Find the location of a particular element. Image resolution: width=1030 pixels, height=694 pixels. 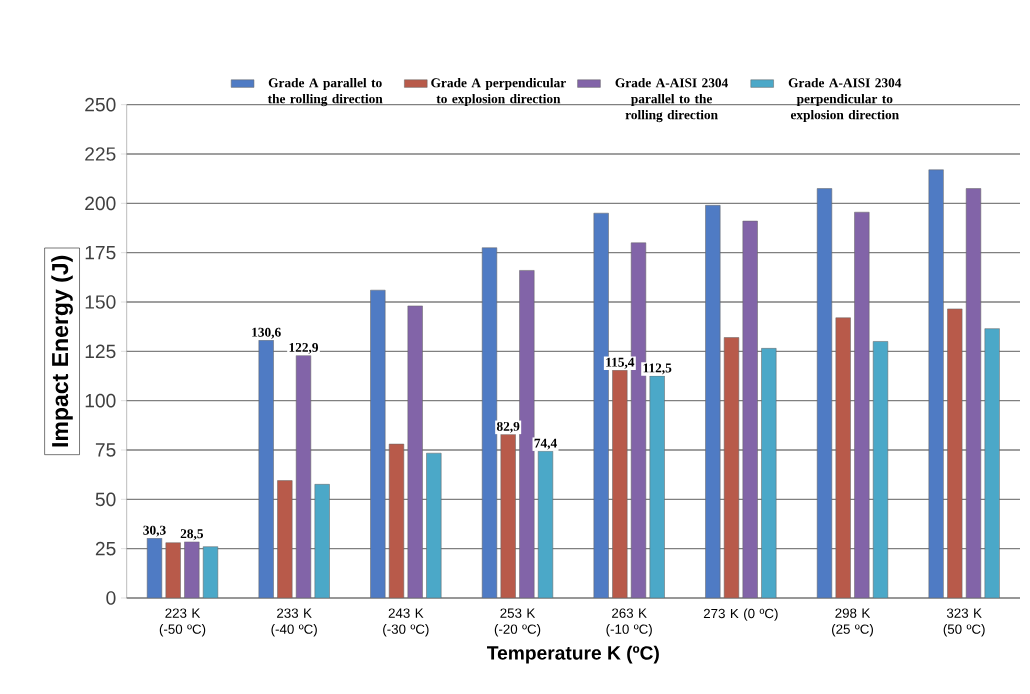

data-label: 28,5 is located at coordinates (192, 535).